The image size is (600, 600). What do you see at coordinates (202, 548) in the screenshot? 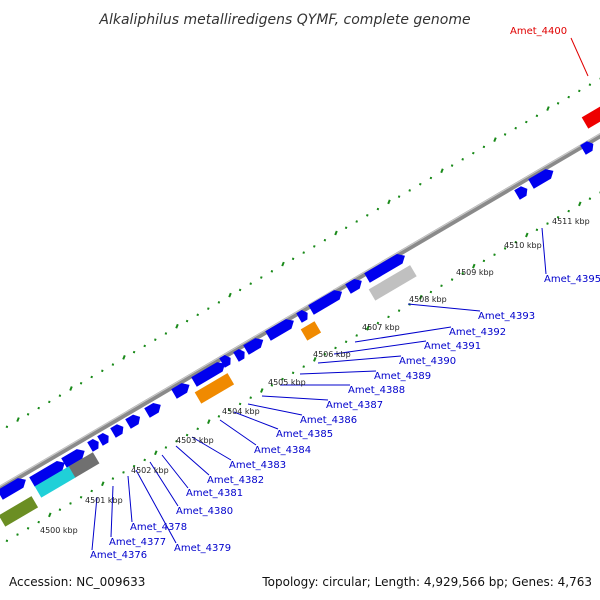
I see `gene-label: Amet_4379` at bounding box center [202, 548].